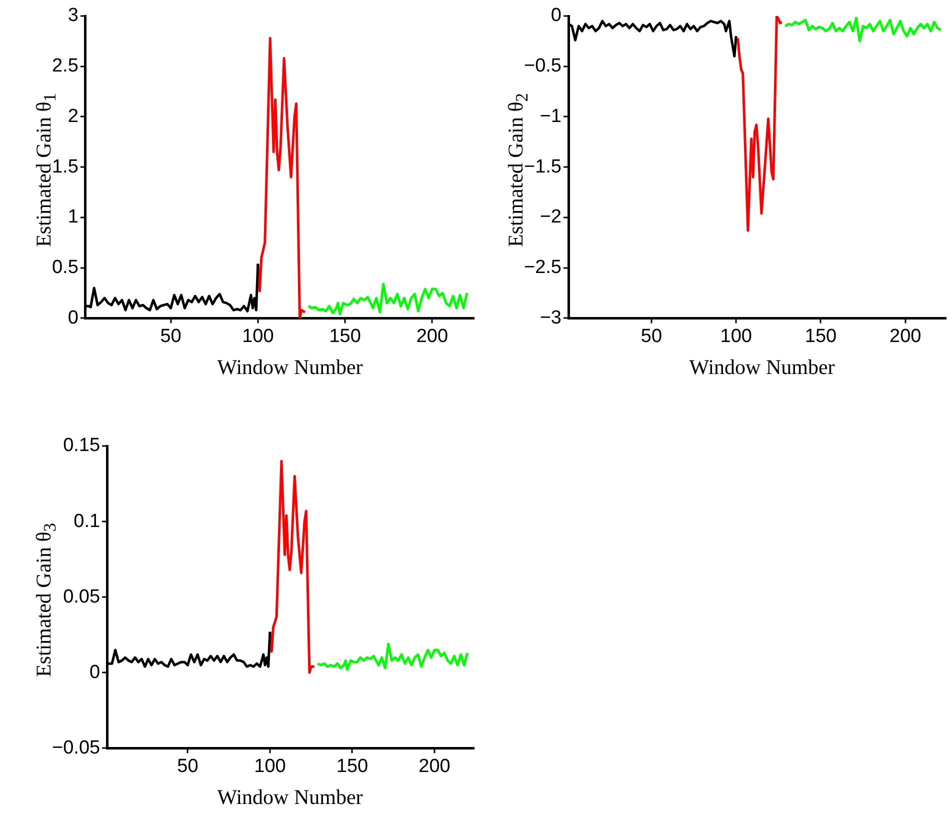 The width and height of the screenshot is (952, 820). What do you see at coordinates (81, 445) in the screenshot?
I see `y-tick-label: 0.15` at bounding box center [81, 445].